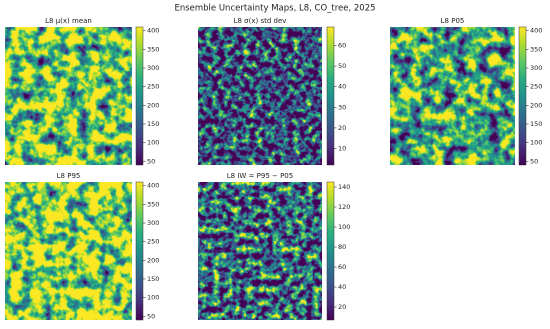 The height and width of the screenshot is (329, 550). Describe the element at coordinates (342, 107) in the screenshot. I see `colorbar-tick-label: 30` at that location.